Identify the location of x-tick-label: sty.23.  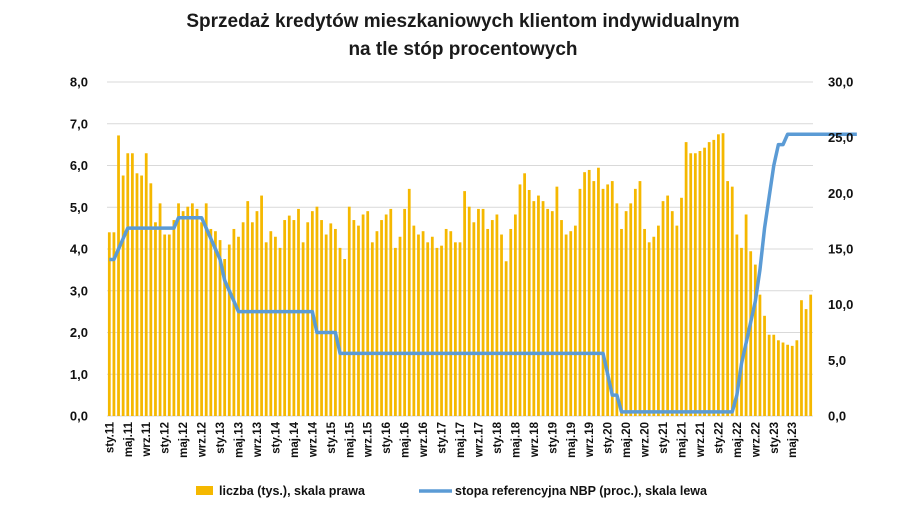
(775, 438).